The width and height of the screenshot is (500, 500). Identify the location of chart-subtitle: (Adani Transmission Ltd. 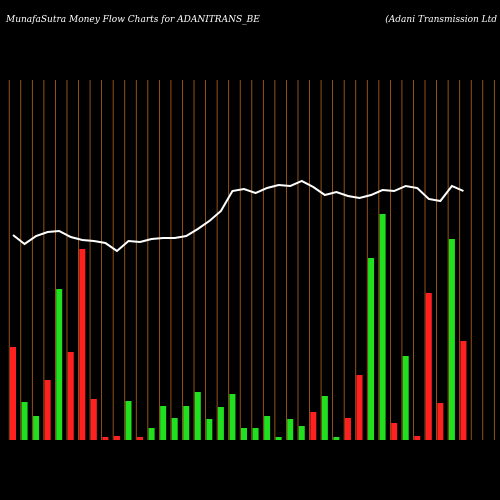
(441, 19).